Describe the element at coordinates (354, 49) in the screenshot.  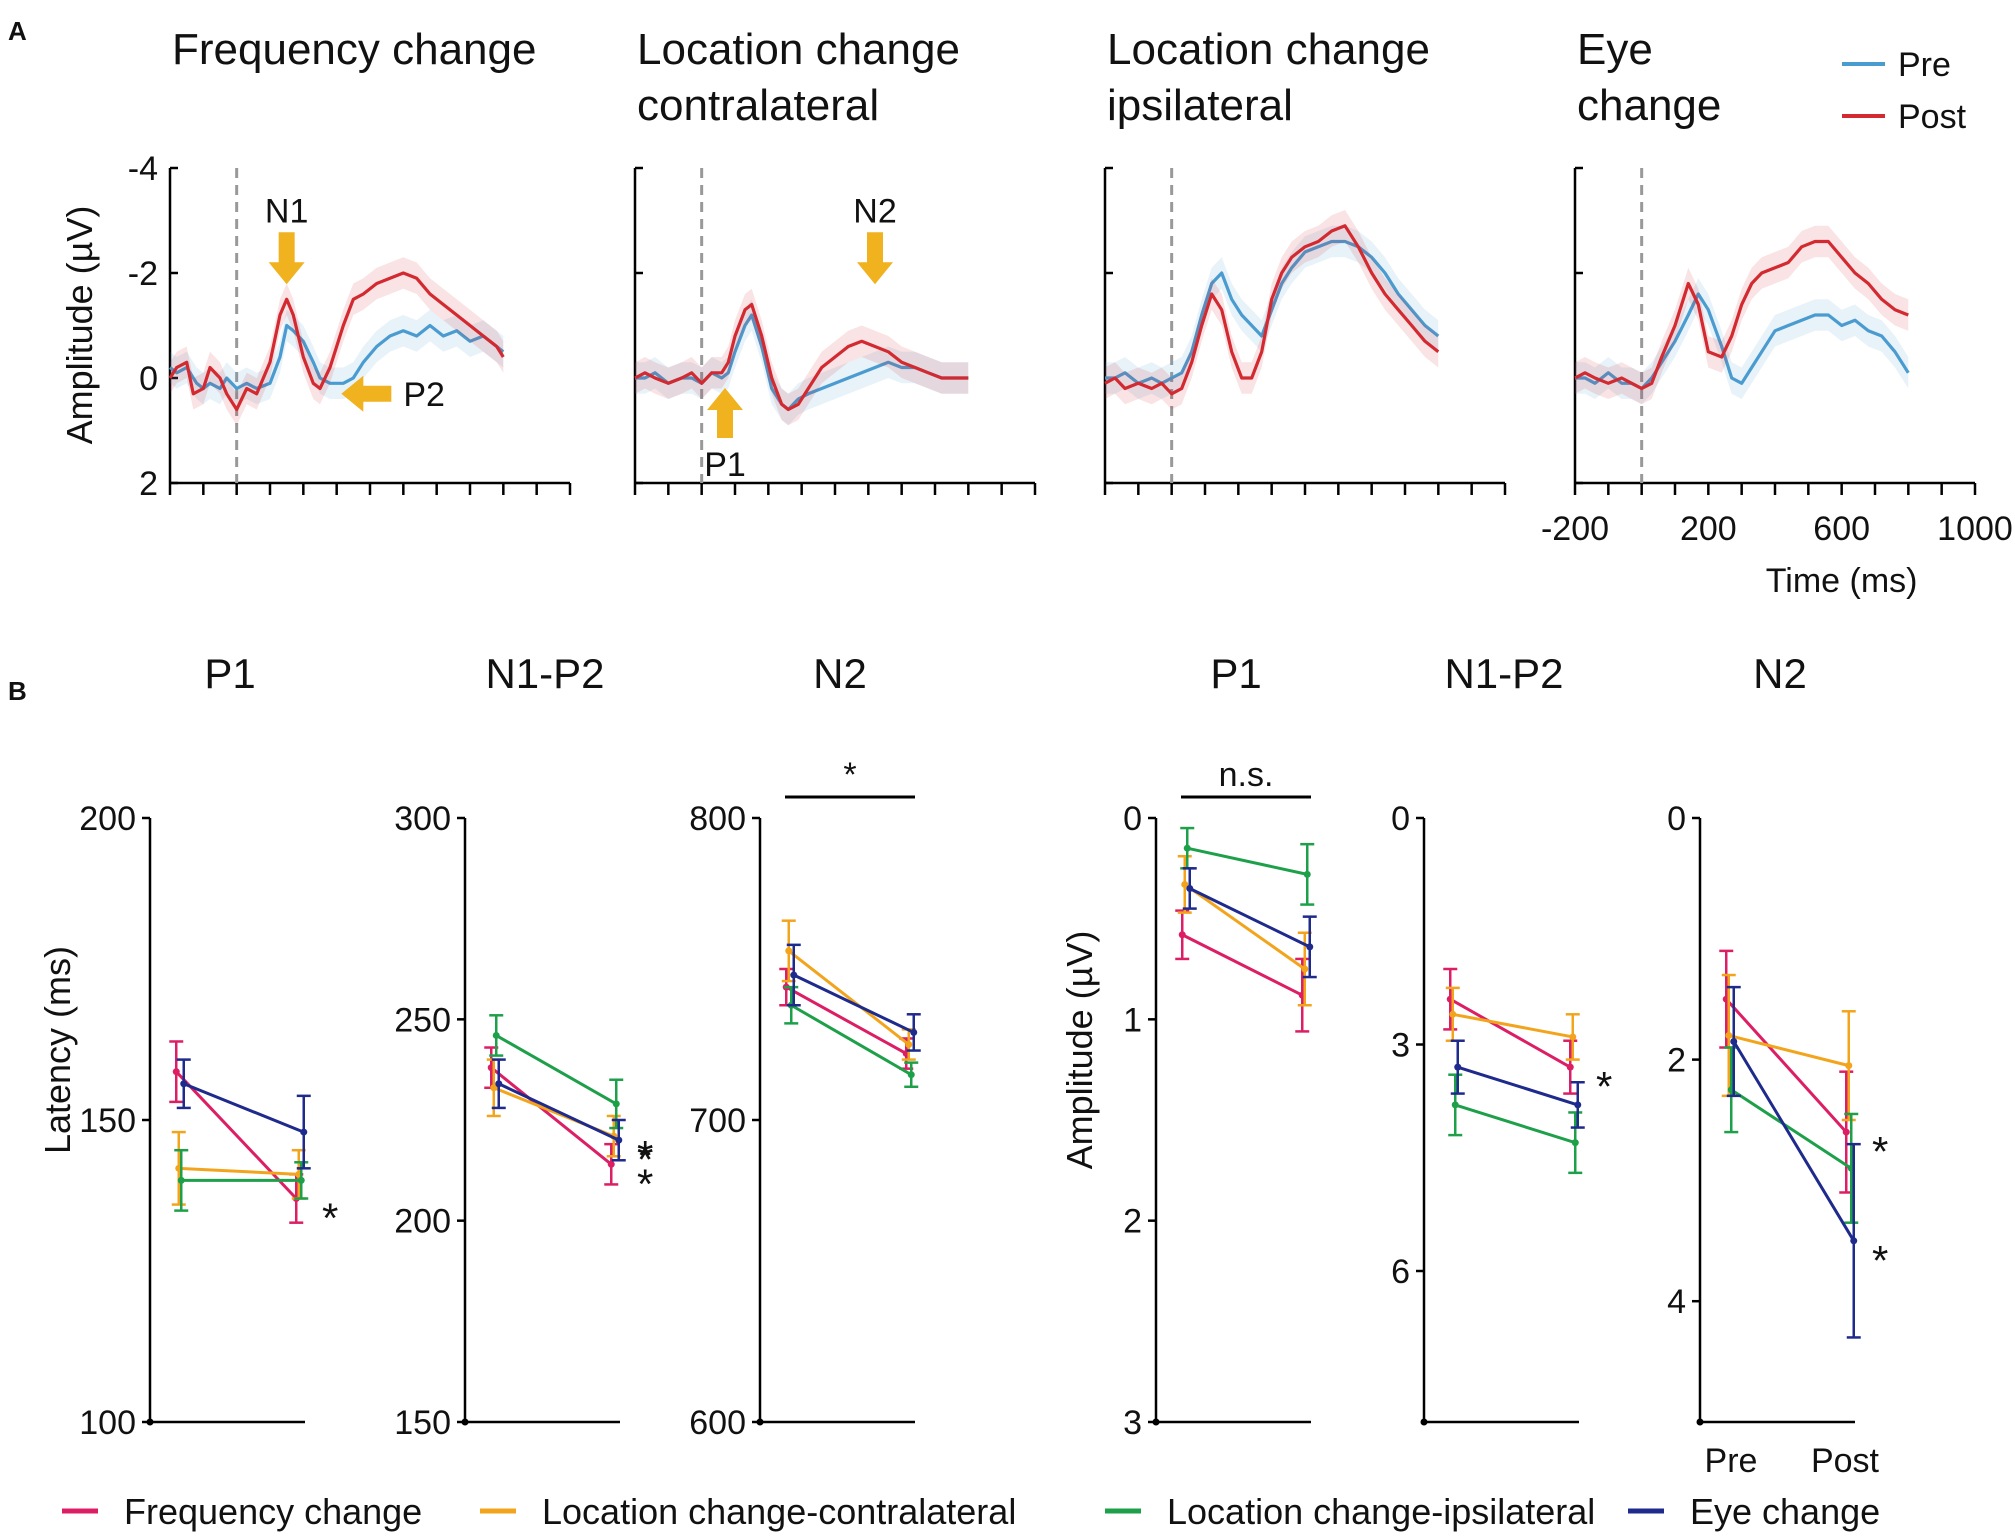
I see `subplot-title: Frequency change` at that location.